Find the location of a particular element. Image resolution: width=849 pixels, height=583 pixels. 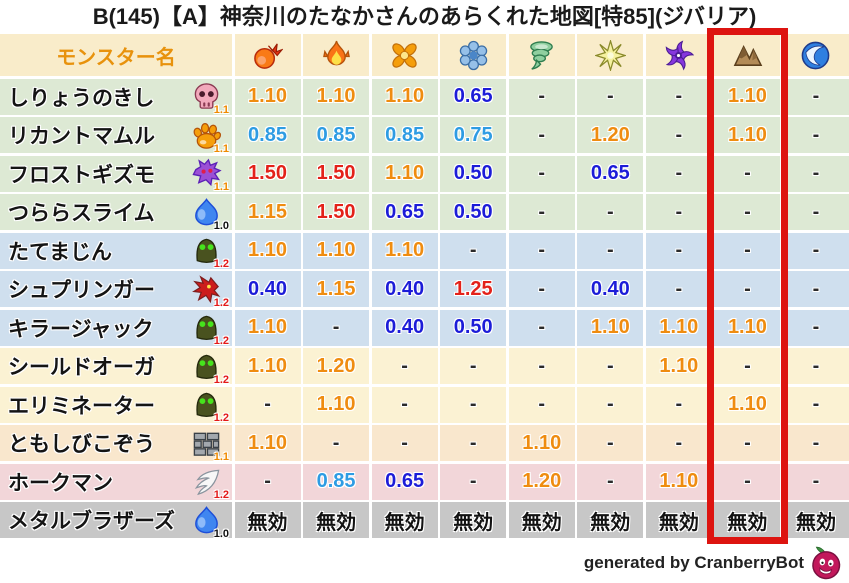

tornado-icon is located at coordinates (541, 55).